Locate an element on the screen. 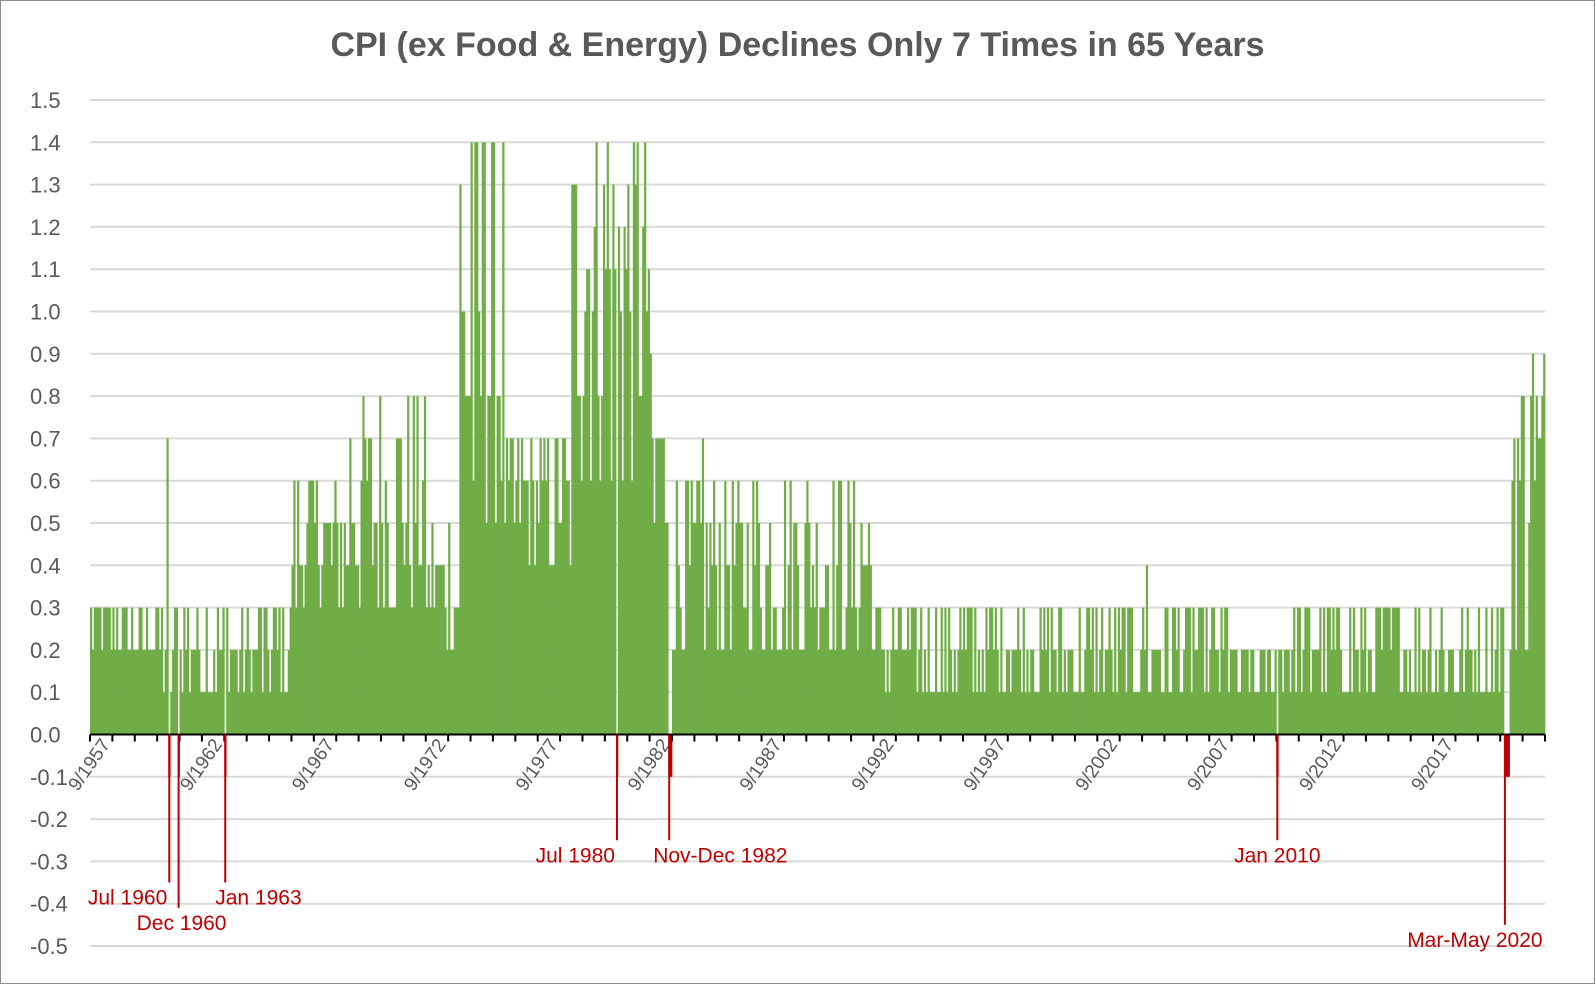  x-tick-label: 9/2012 is located at coordinates (1321, 765).